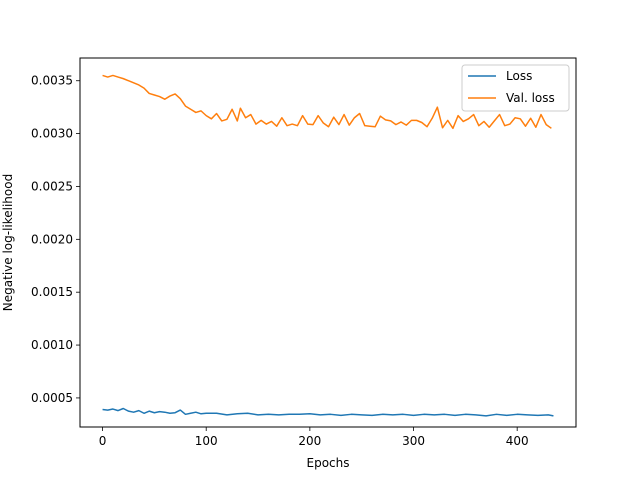  Describe the element at coordinates (206, 441) in the screenshot. I see `x-tick-label: 100` at that location.